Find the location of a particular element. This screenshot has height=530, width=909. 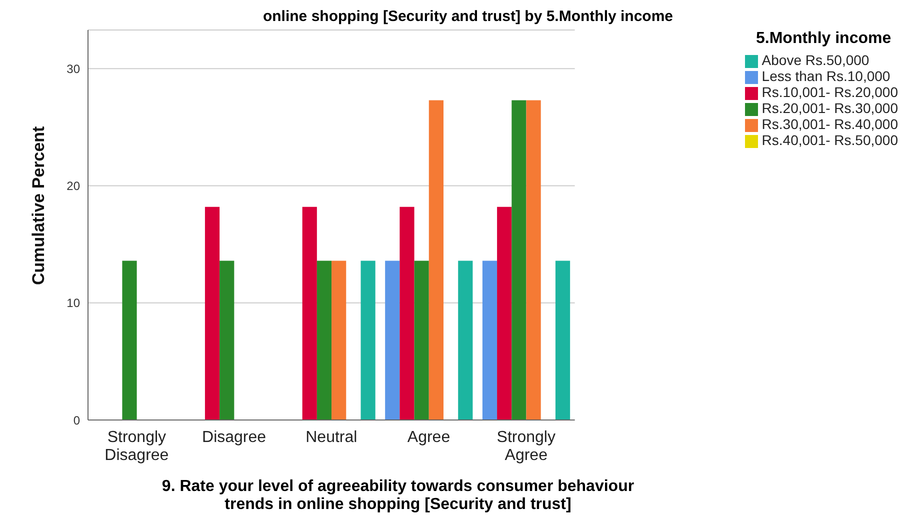

legend-label: Rs.10,001- Rs.20,000 is located at coordinates (830, 92).